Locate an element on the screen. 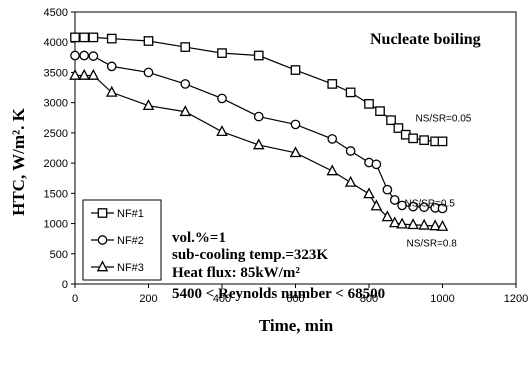 The width and height of the screenshot is (528, 370). legend-label: NF#2 is located at coordinates (130, 241).